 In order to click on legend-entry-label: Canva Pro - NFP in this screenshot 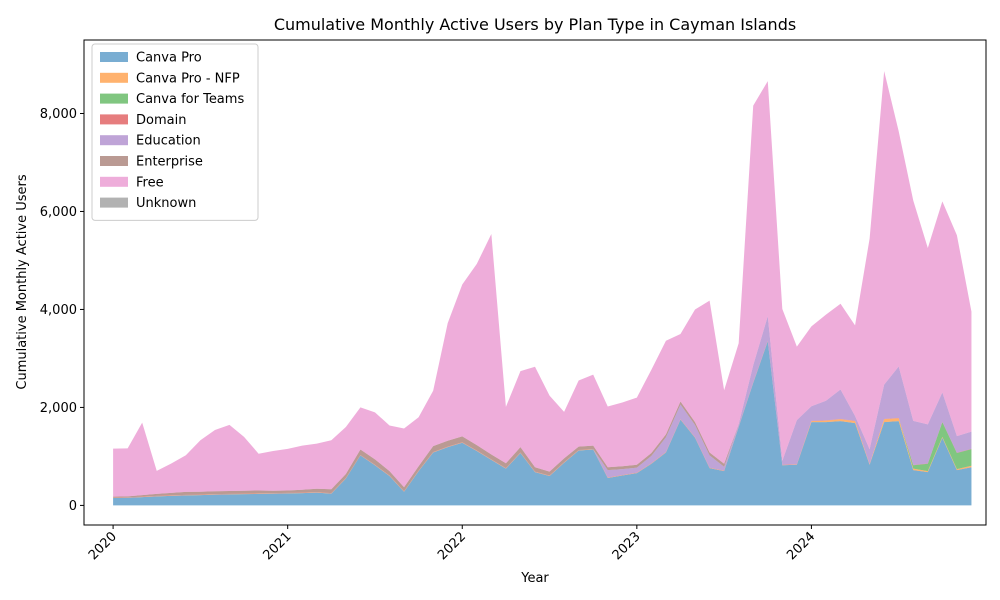, I will do `click(188, 78)`.